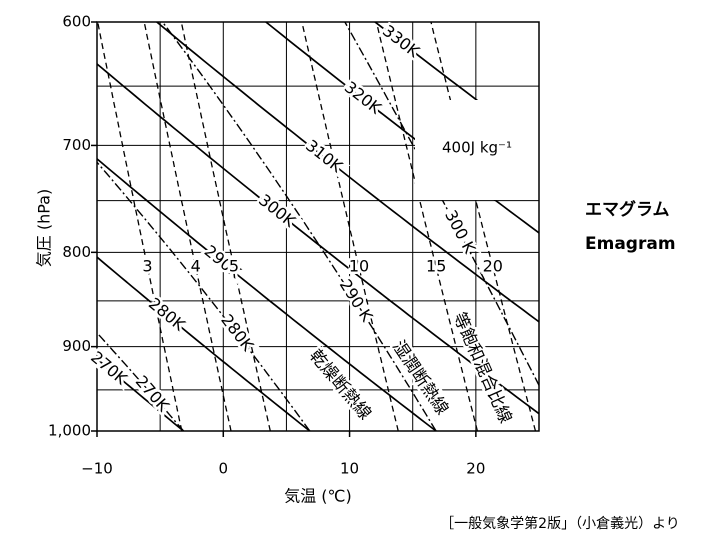 The width and height of the screenshot is (720, 540). I want to click on annotation-box, so click(477, 150).